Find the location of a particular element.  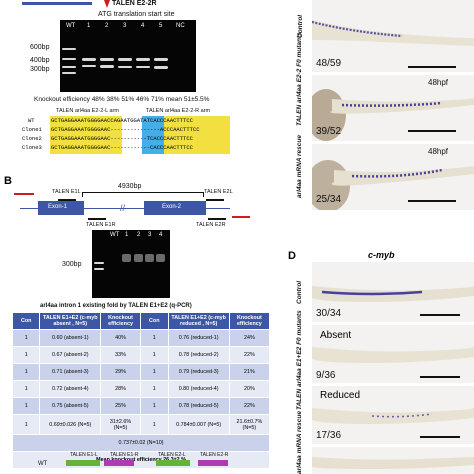

lane-label: NC is located at coordinates (180, 26).